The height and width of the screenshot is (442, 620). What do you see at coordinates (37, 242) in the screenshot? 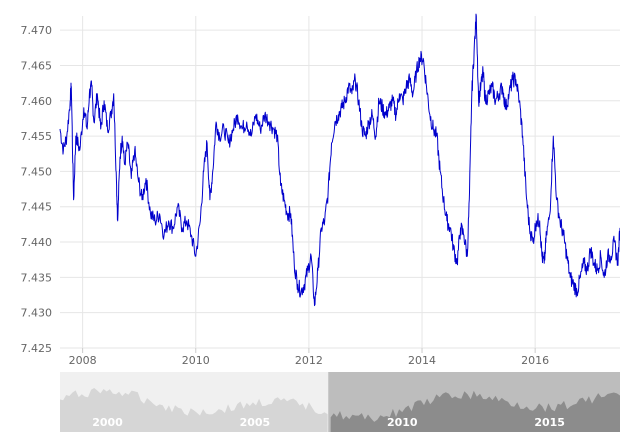
I see `y-tick-label: 7.440` at bounding box center [37, 242].